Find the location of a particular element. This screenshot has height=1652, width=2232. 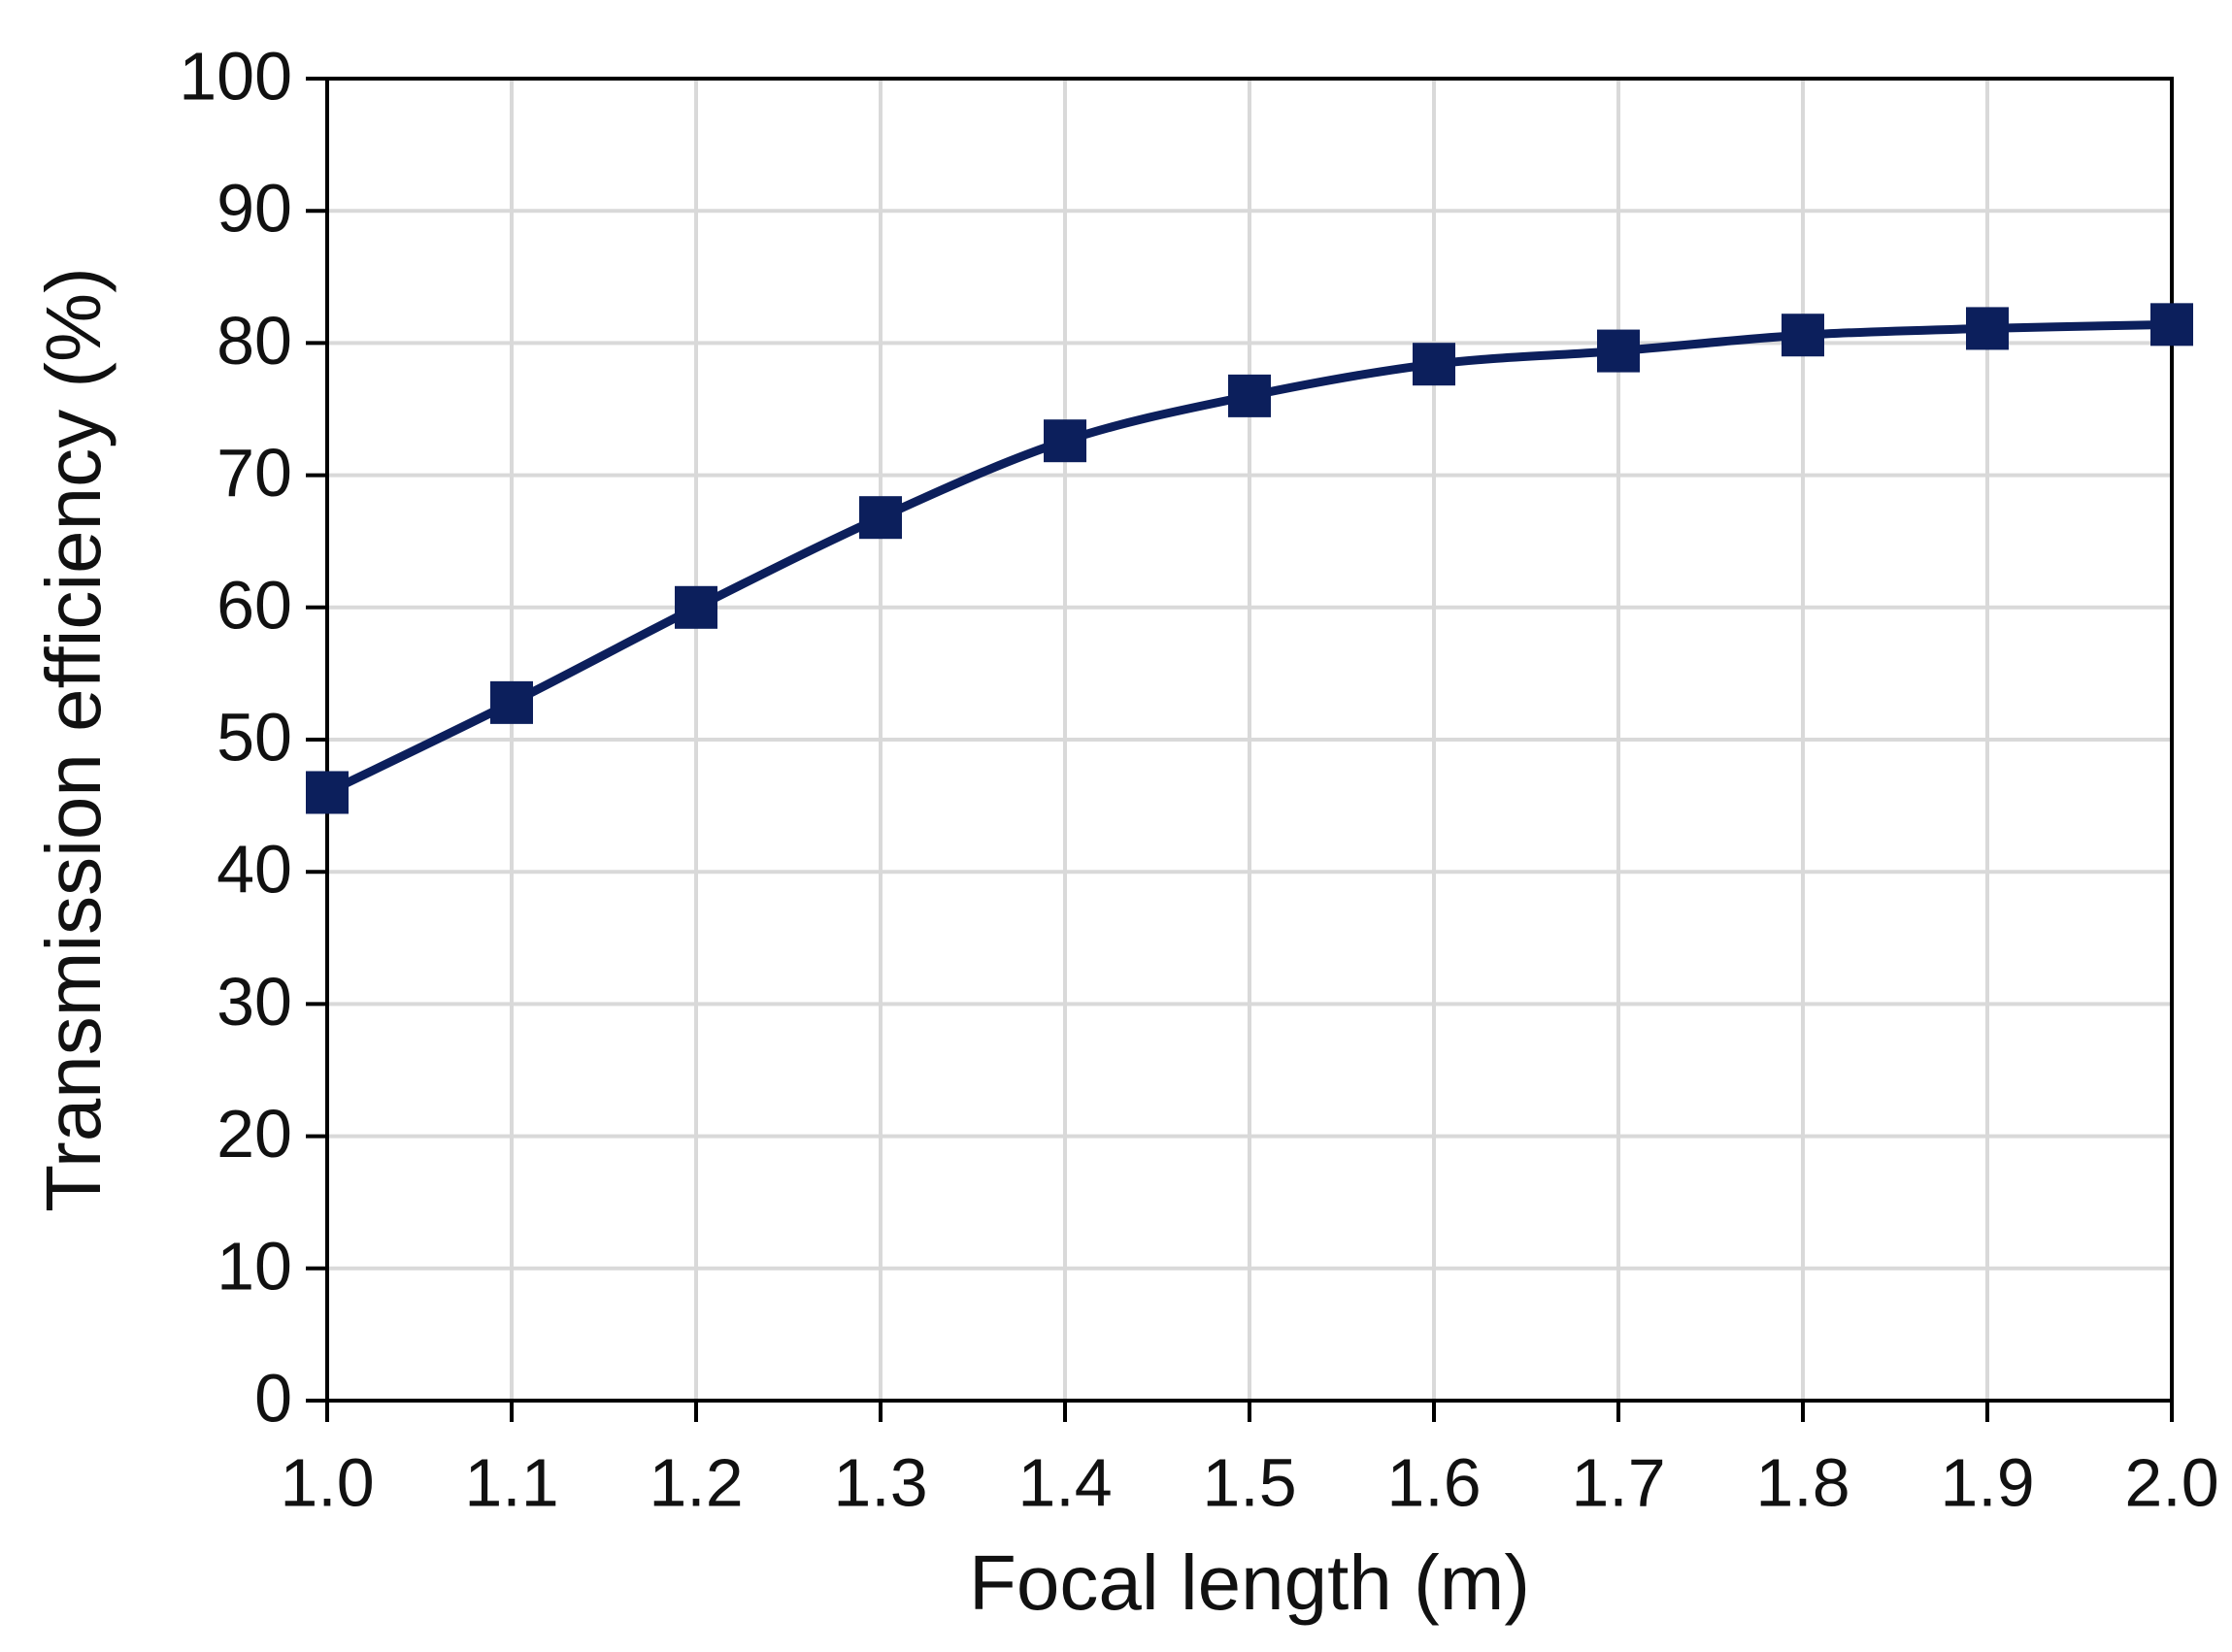

y-tick-label: 60 is located at coordinates (254, 605).